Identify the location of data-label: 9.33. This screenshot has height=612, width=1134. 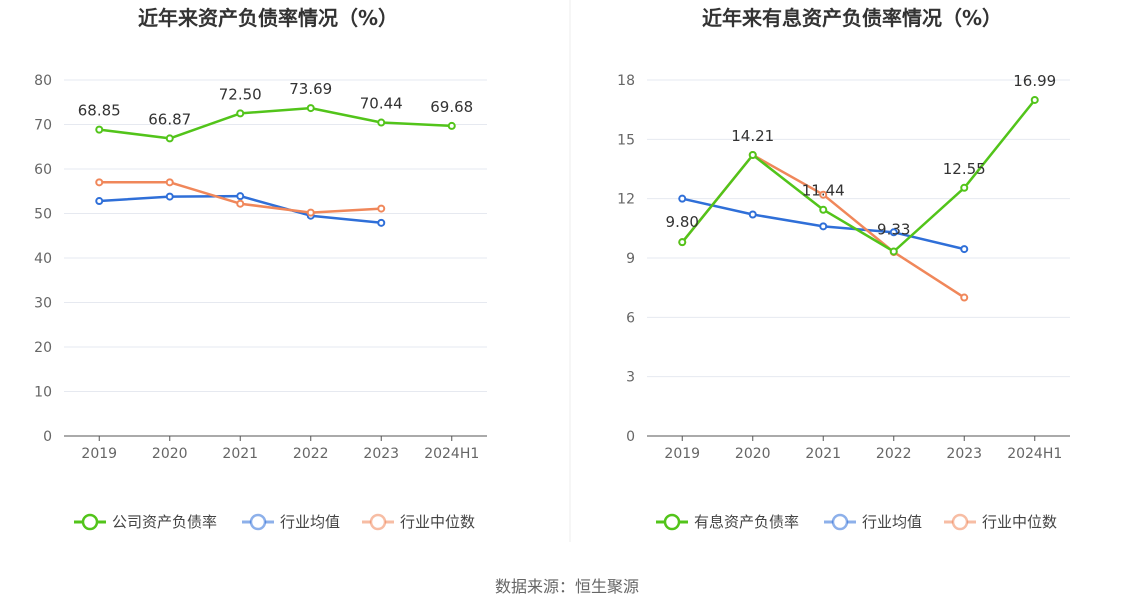
(893, 229).